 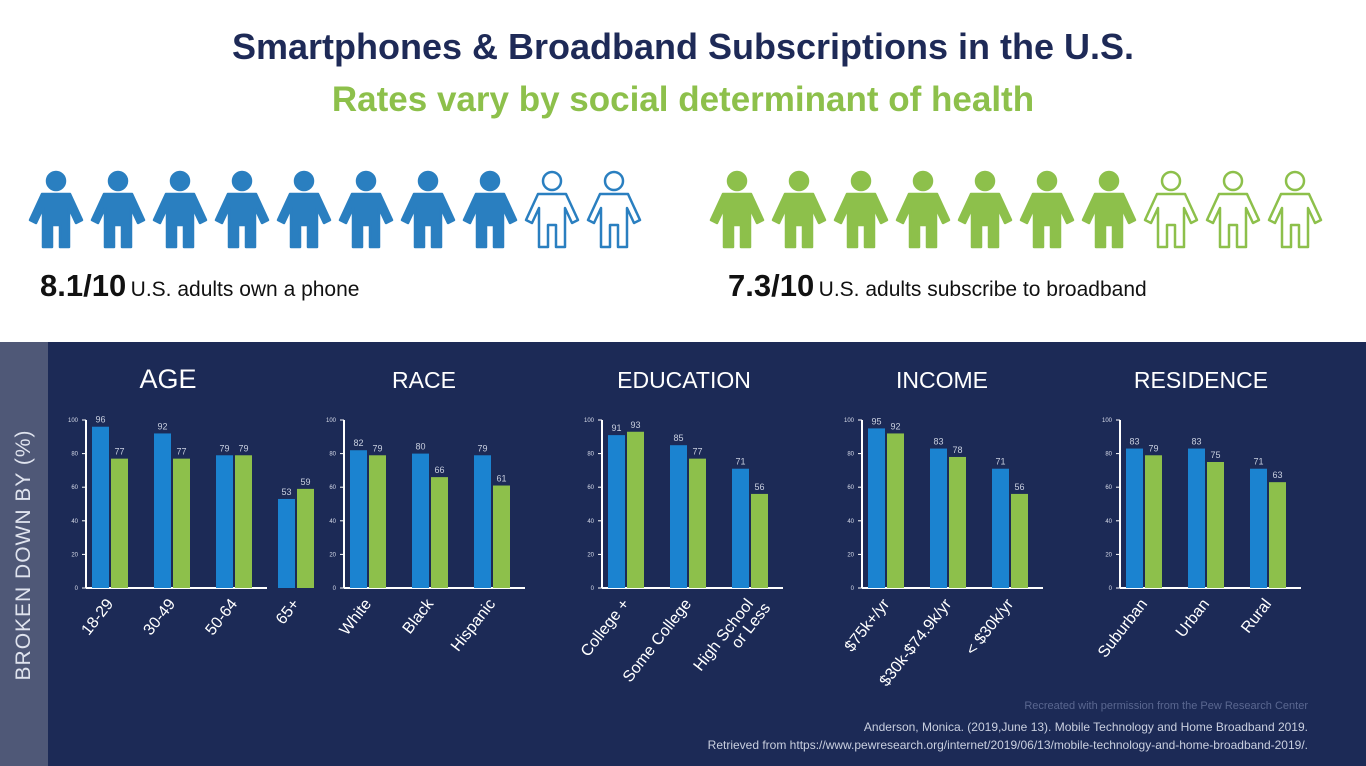 What do you see at coordinates (1215, 455) in the screenshot?
I see `residence-data-label: 75` at bounding box center [1215, 455].